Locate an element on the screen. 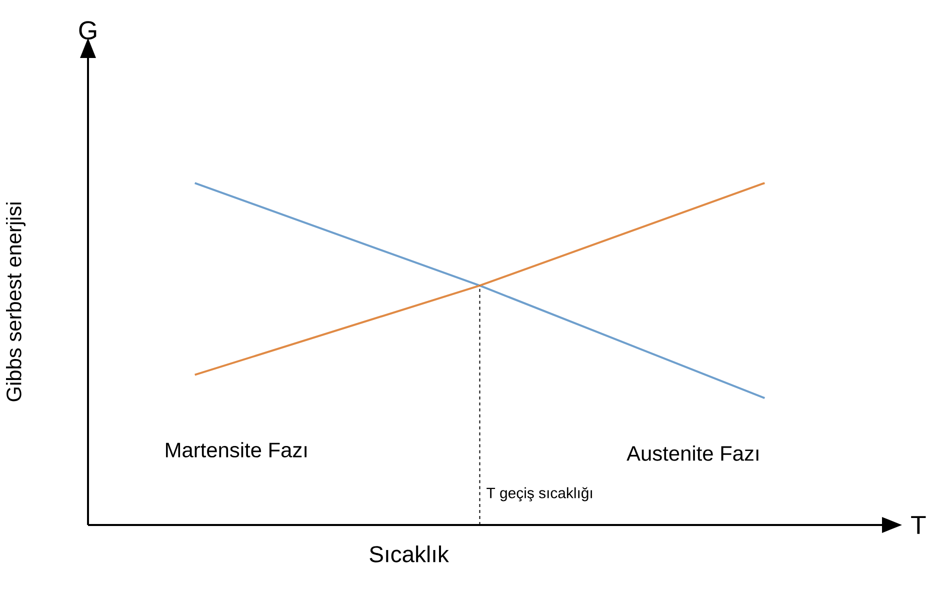  text: G is located at coordinates (87, 30).